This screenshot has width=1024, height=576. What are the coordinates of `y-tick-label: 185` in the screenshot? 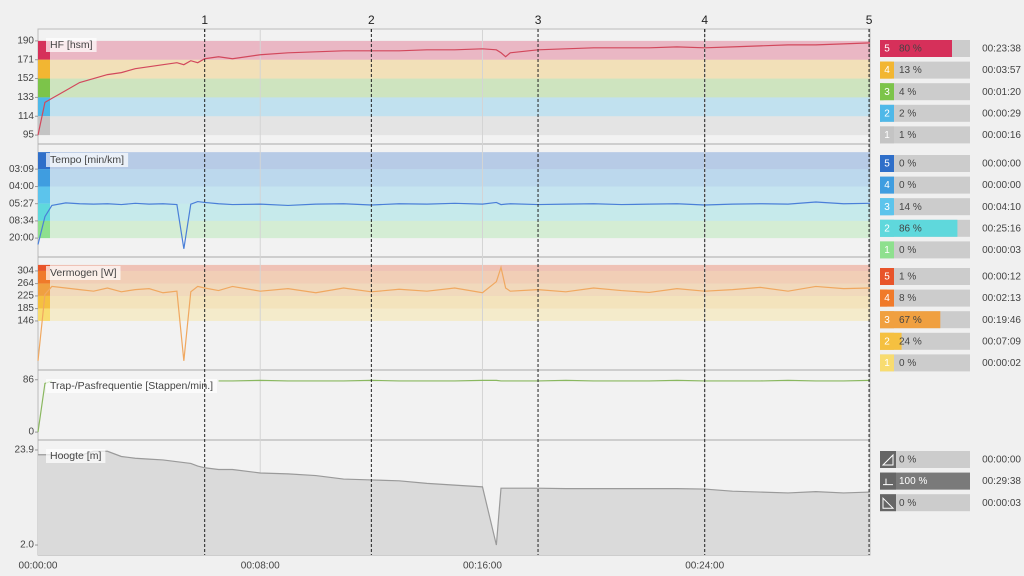 It's located at (25, 308).